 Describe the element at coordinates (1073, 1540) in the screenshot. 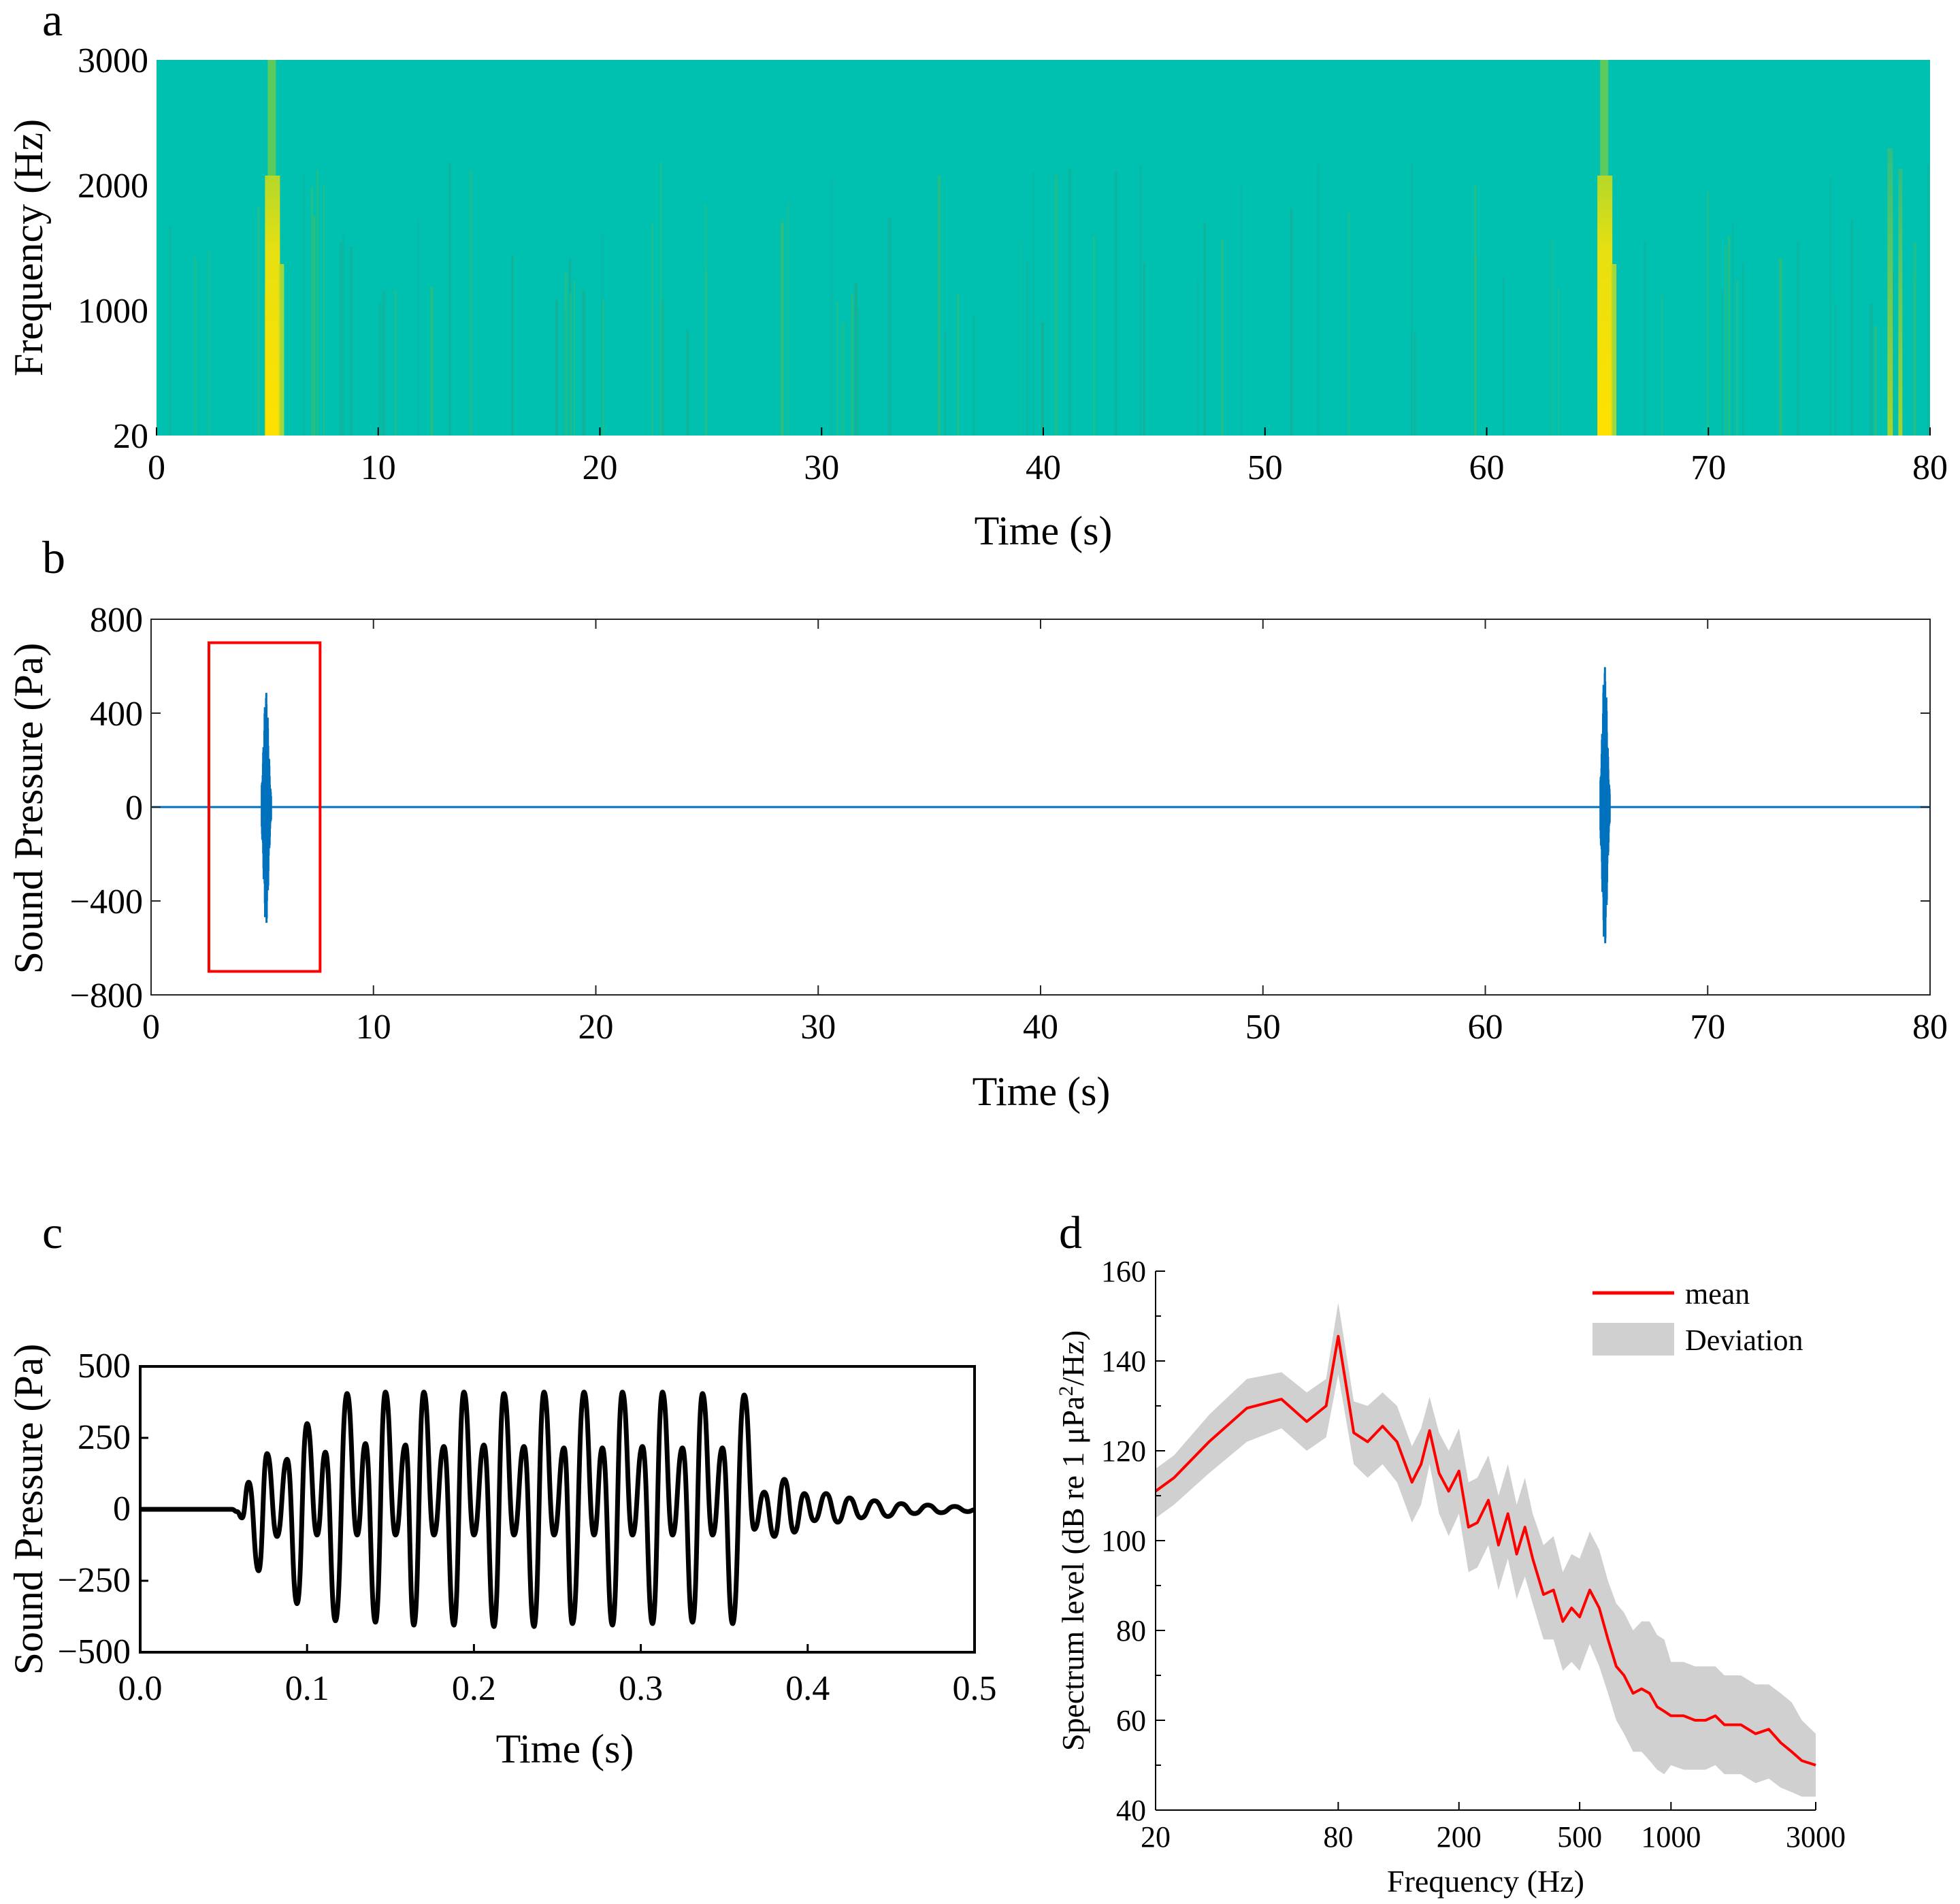

I see `d-y-axis-label: Spectrum level (dB re 1 μPa2/Hz)` at that location.